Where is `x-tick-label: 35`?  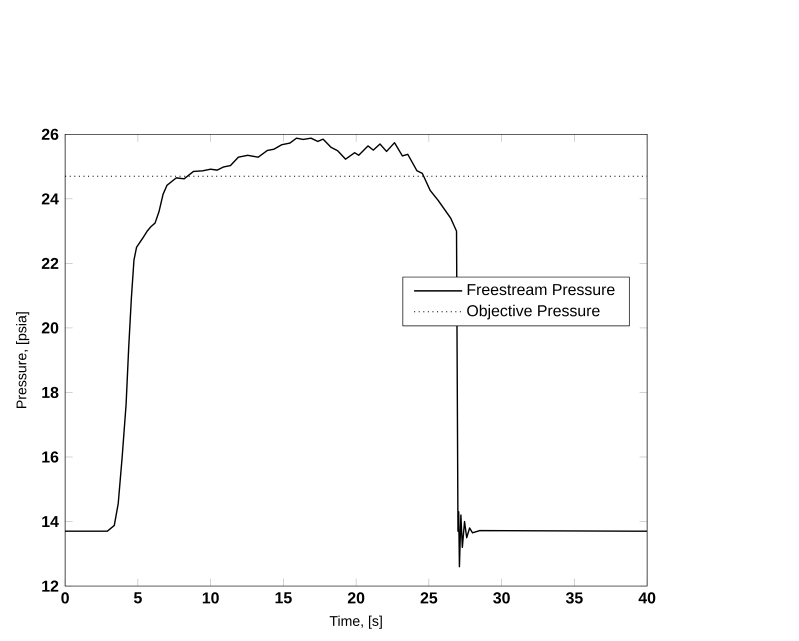 x-tick-label: 35 is located at coordinates (574, 598).